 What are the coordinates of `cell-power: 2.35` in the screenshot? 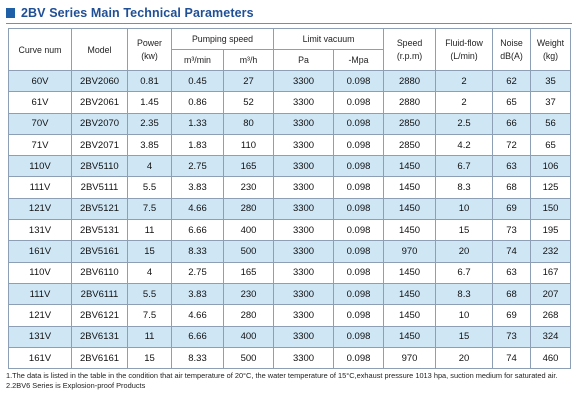 It's located at (149, 123).